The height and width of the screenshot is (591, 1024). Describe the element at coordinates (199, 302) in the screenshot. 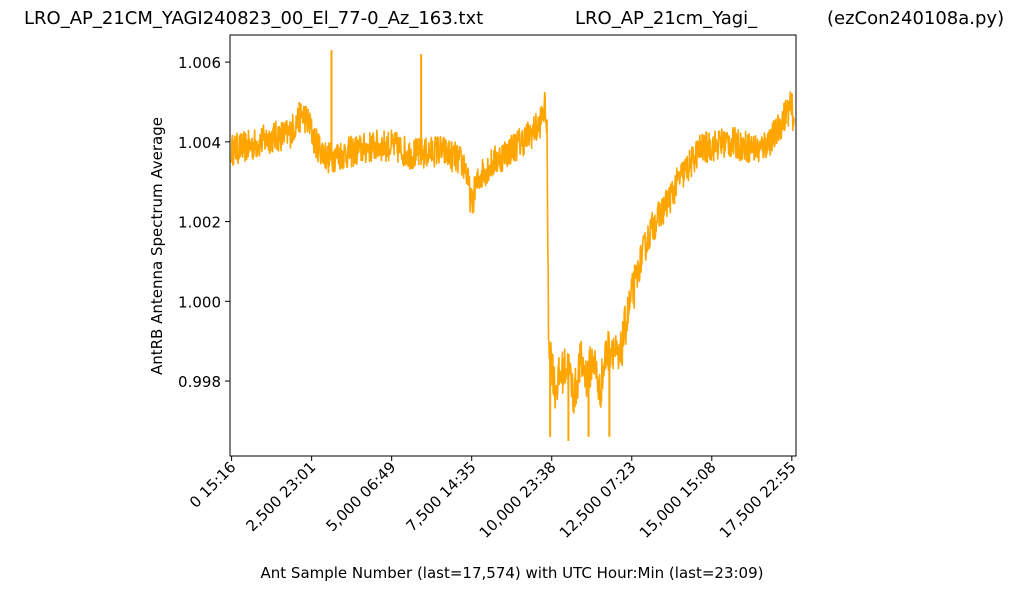

I see `y-tick-label: 1.000` at that location.